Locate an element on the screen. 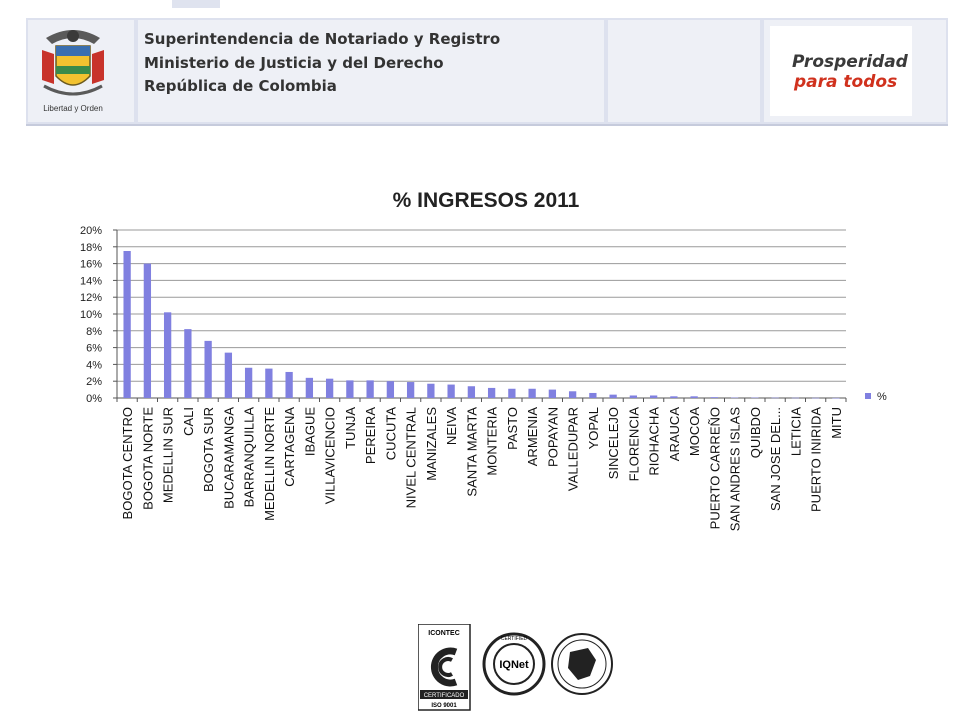 The image size is (960, 725). x-tick-label: BARRANQUILLA is located at coordinates (249, 457).